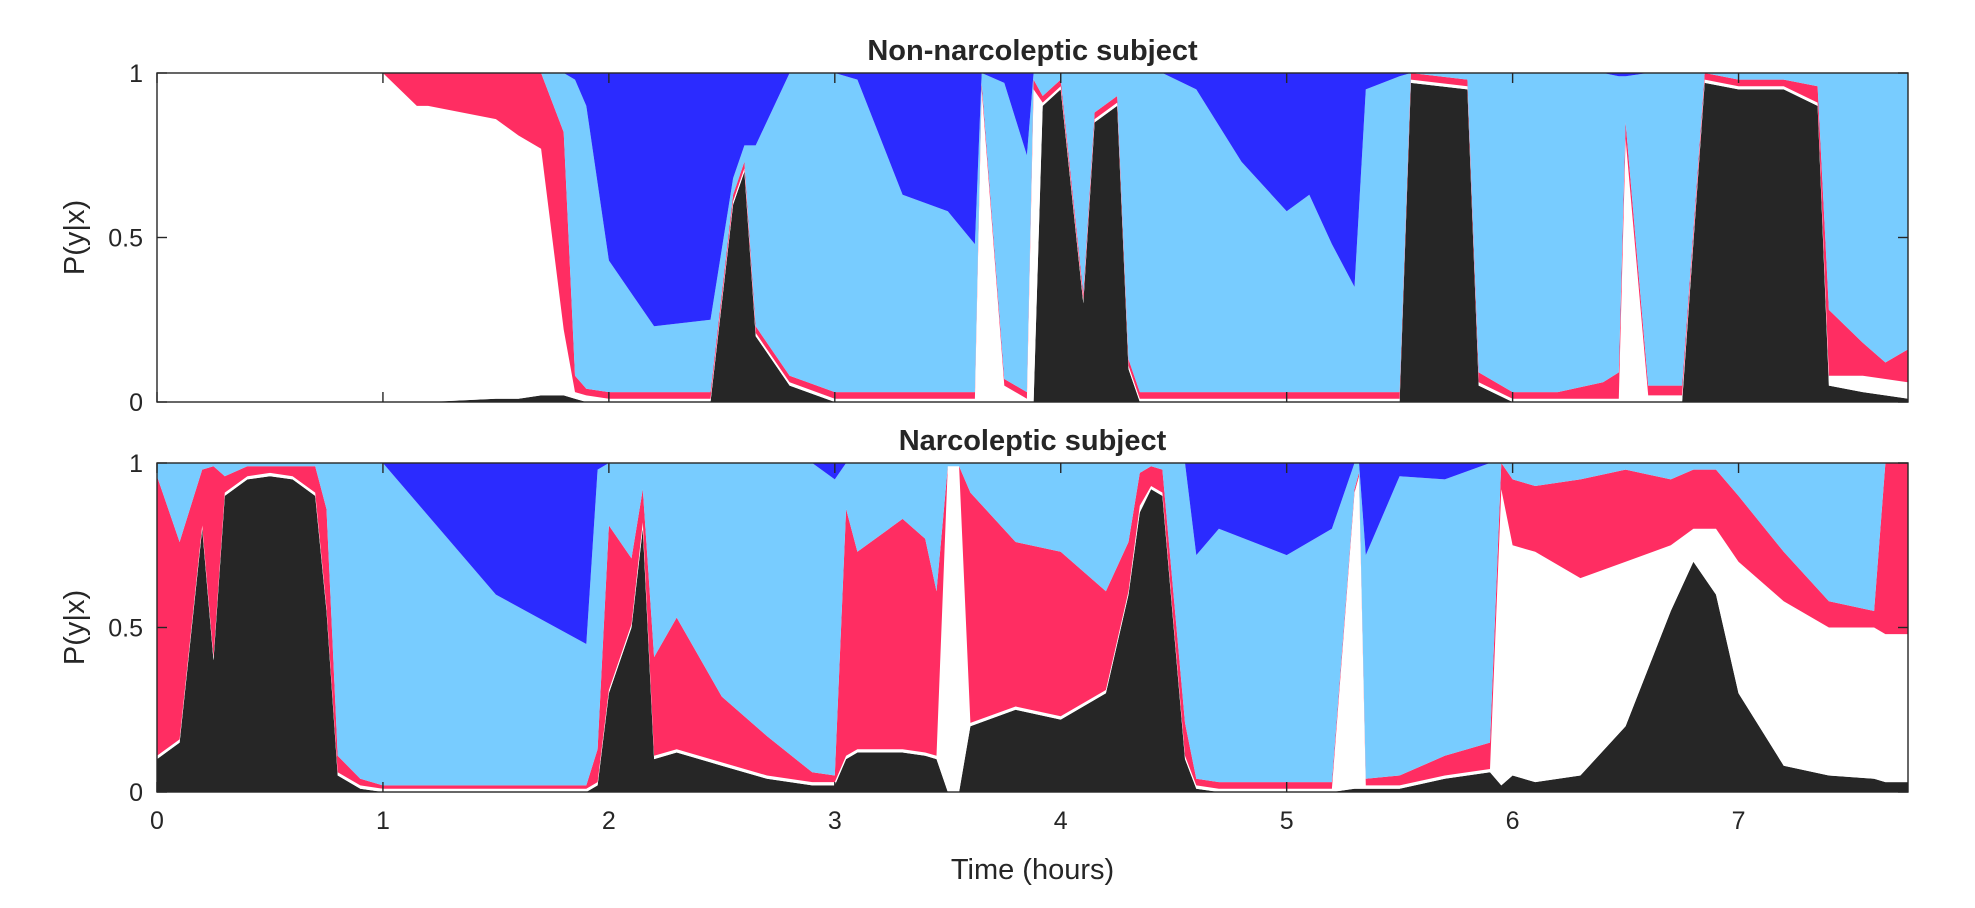  I want to click on panel-title: Non-narcoleptic subject, so click(1032, 51).